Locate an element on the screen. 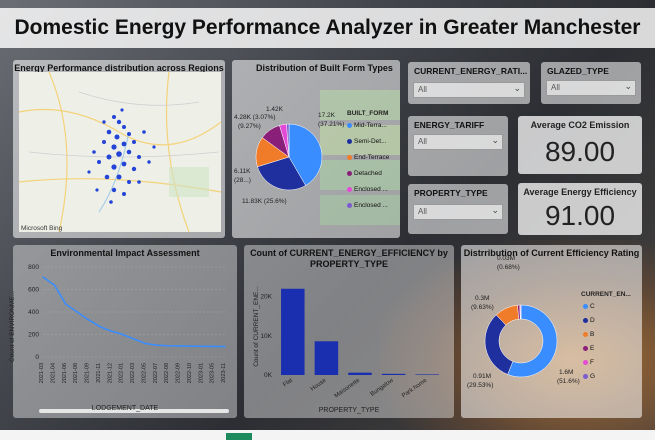 Image resolution: width=655 pixels, height=440 pixels. chevron-down-icon: ⌄ is located at coordinates (495, 210).